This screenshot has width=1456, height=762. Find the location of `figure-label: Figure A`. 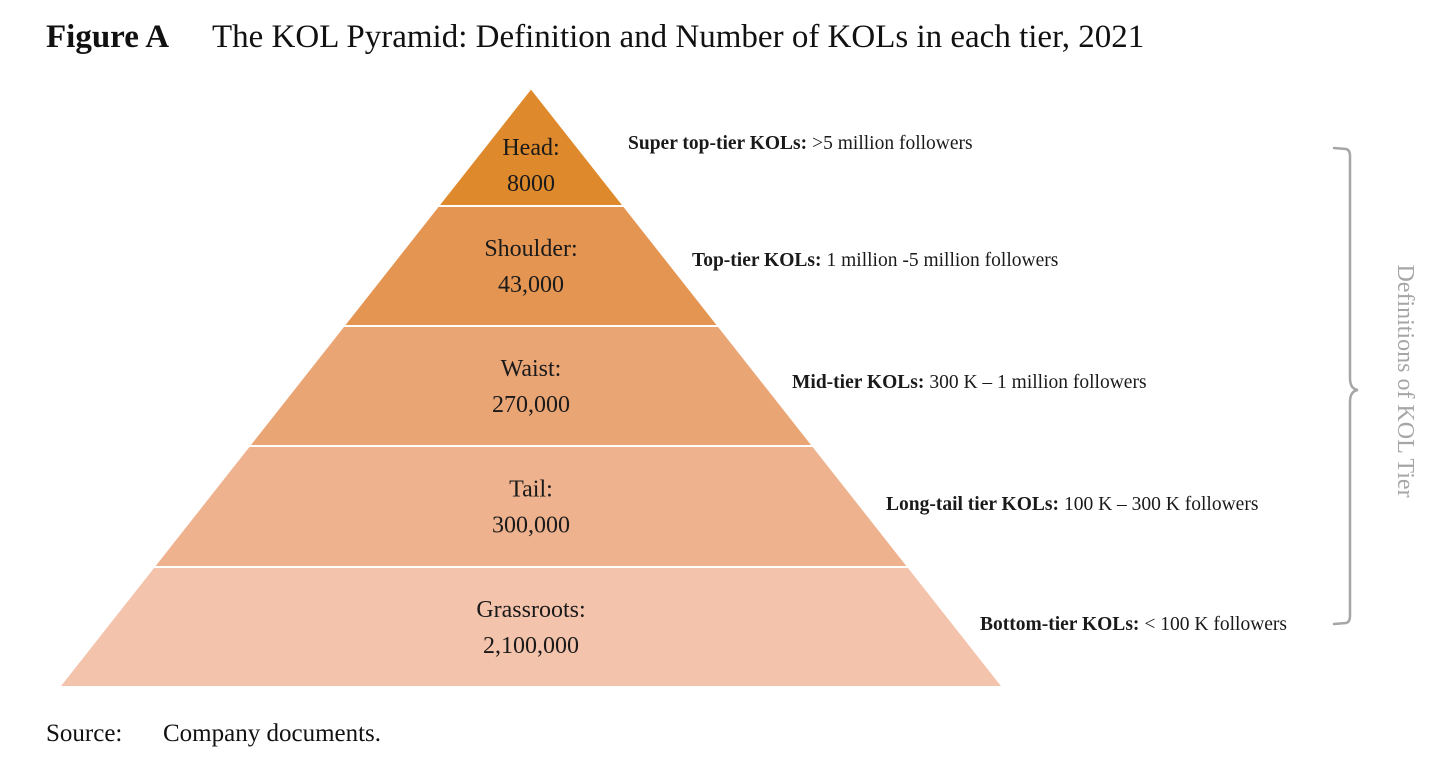

figure-label: Figure A is located at coordinates (108, 37).